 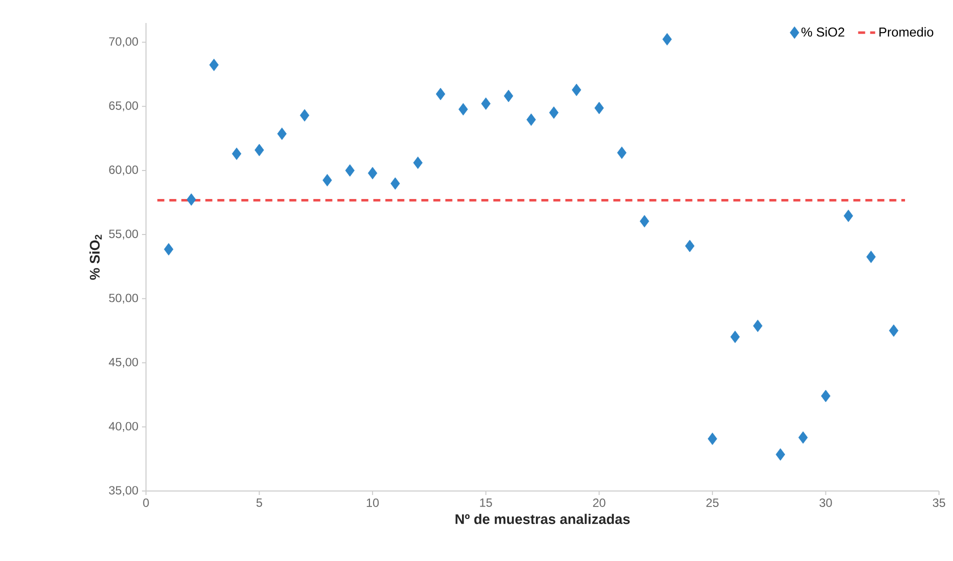 I want to click on x-tick-label: 30, so click(x=826, y=502).